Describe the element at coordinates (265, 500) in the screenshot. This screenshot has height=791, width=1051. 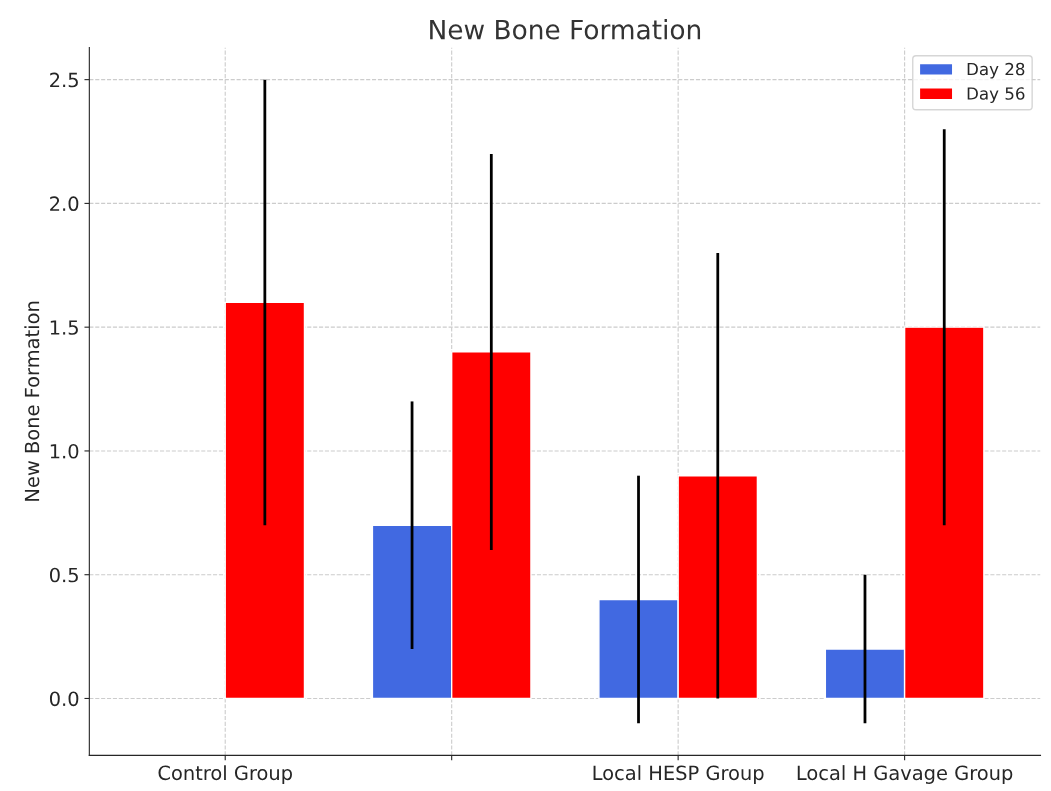
I see `bar` at that location.